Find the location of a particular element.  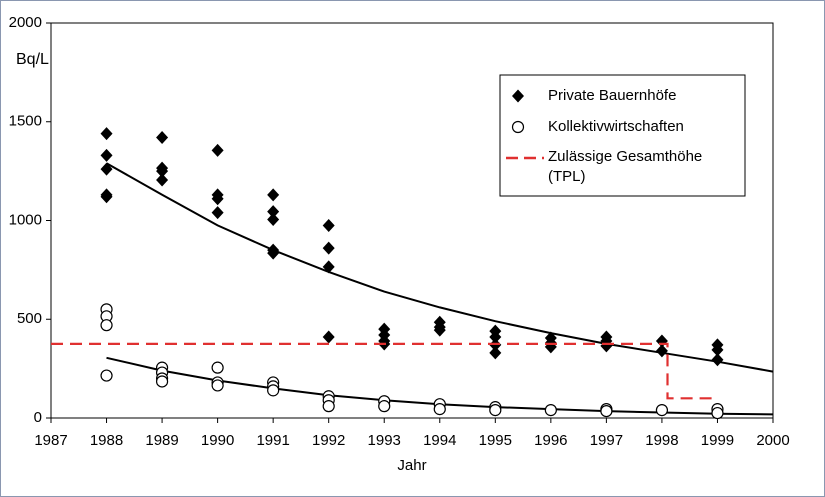

y-tick-label: 0 is located at coordinates (38, 417).